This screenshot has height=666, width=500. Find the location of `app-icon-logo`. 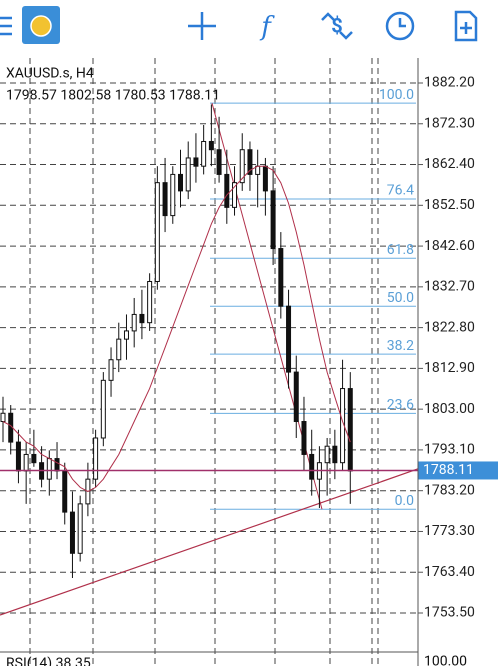

app-icon-logo is located at coordinates (41, 26).